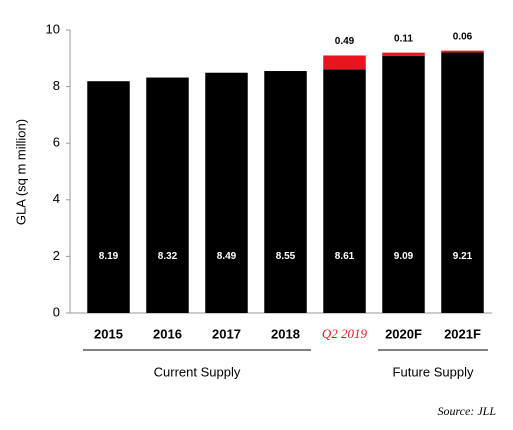 The image size is (513, 430). I want to click on y-tick-label: 2, so click(56, 255).